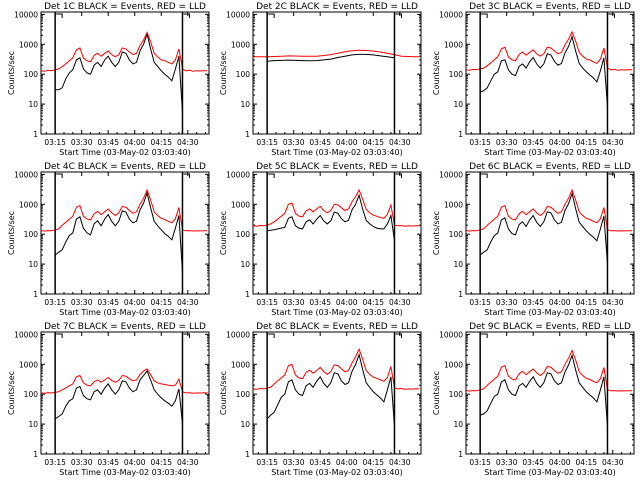 This screenshot has height=484, width=640. Describe the element at coordinates (337, 327) in the screenshot. I see `panel-title: Det 8C BLACK = Events, RED = LLD` at that location.